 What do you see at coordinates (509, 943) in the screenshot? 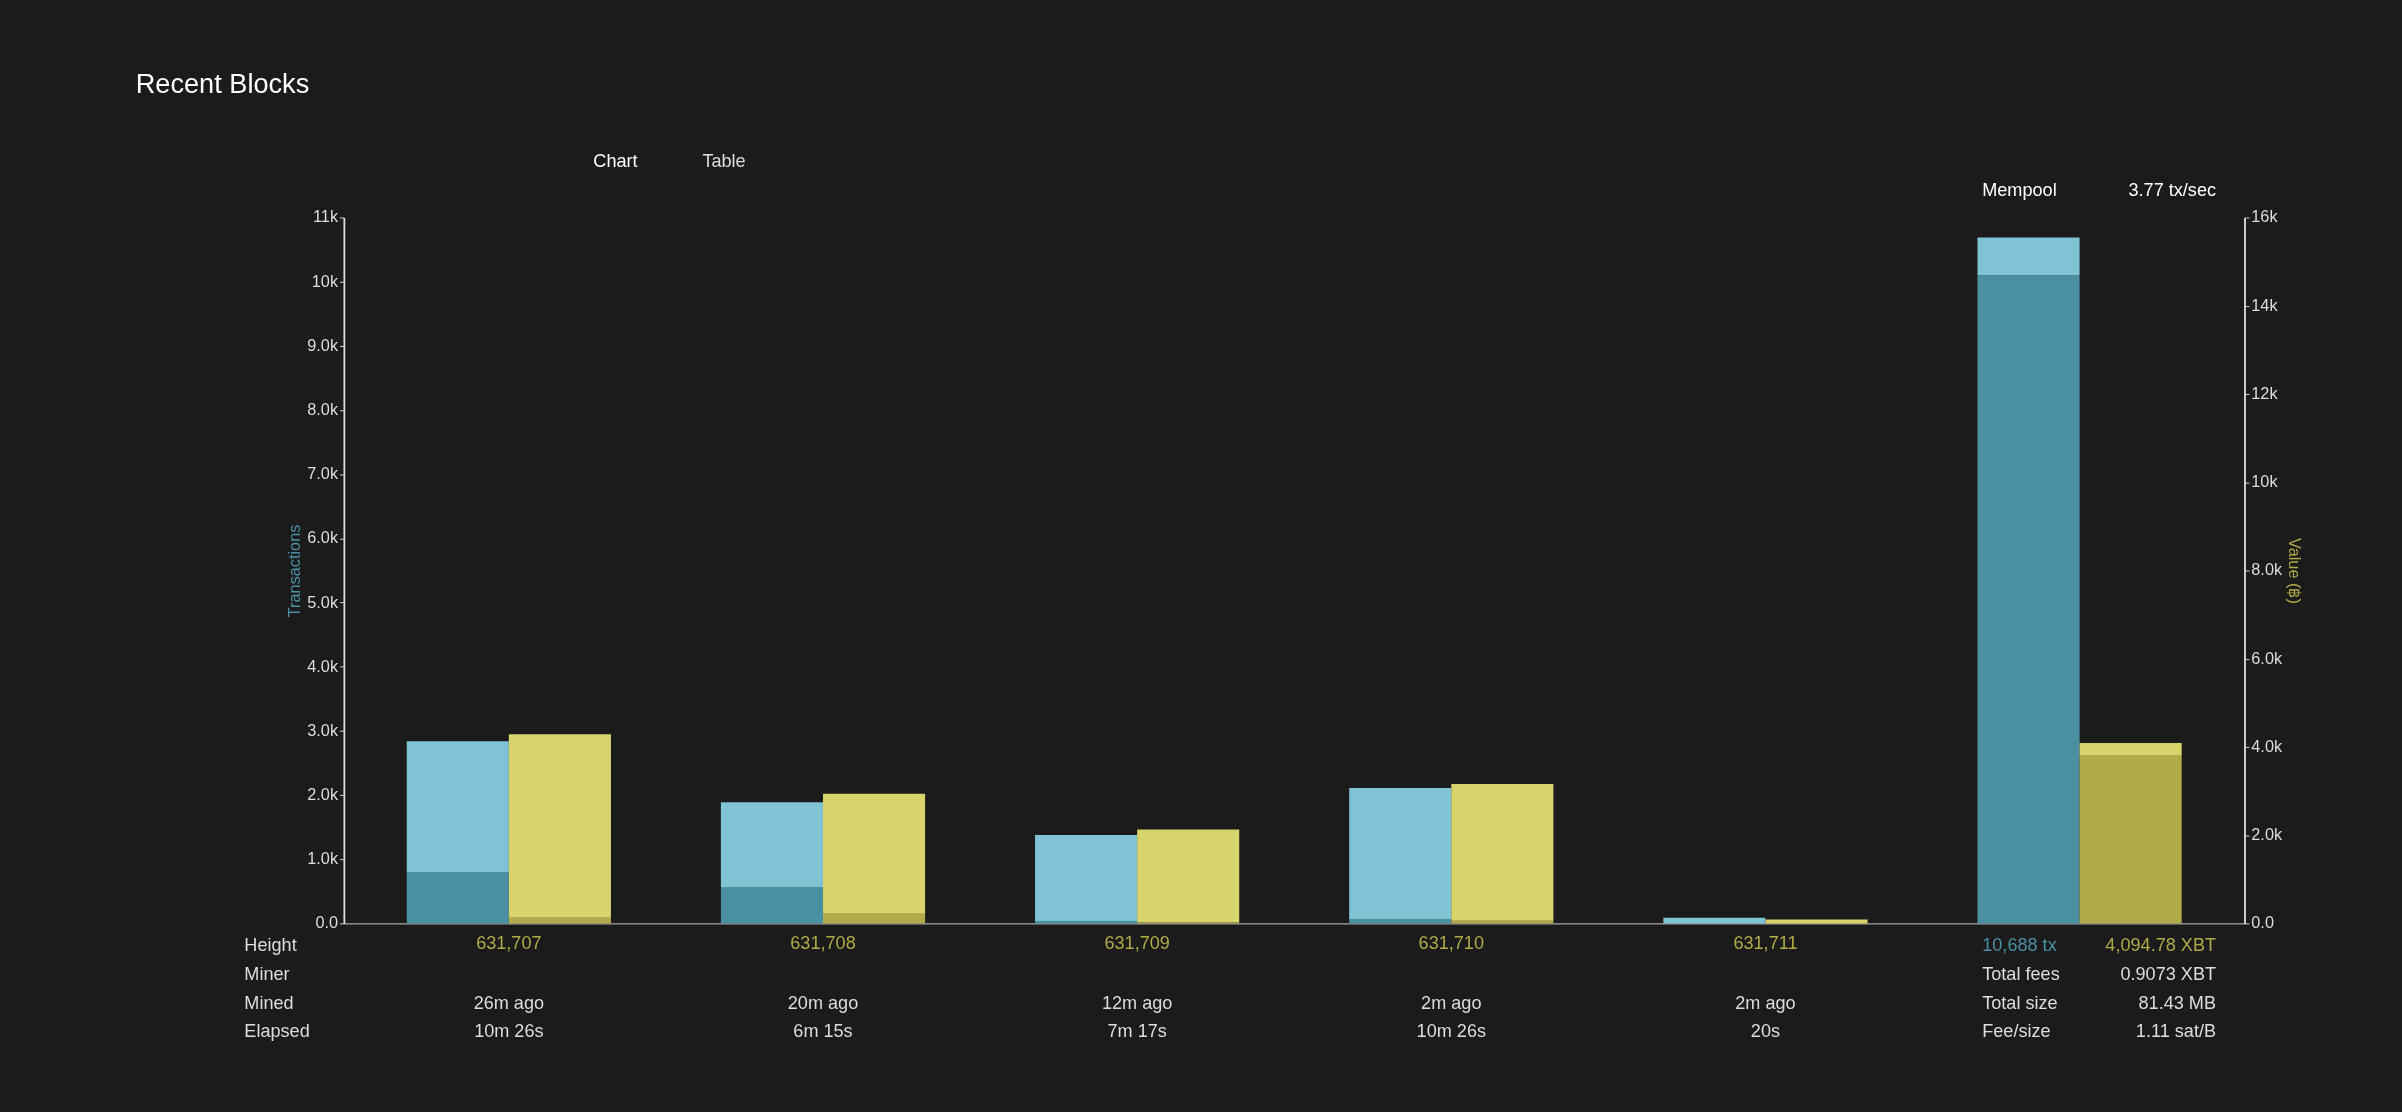
I see `x-tick-label: 631,707` at bounding box center [509, 943].